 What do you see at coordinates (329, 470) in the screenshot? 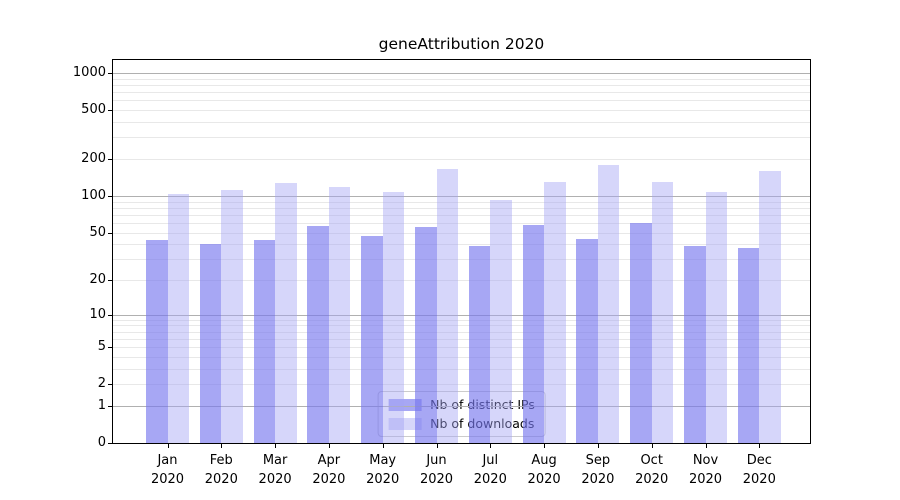
I see `x-tick-label: Apr 2020` at bounding box center [329, 470].